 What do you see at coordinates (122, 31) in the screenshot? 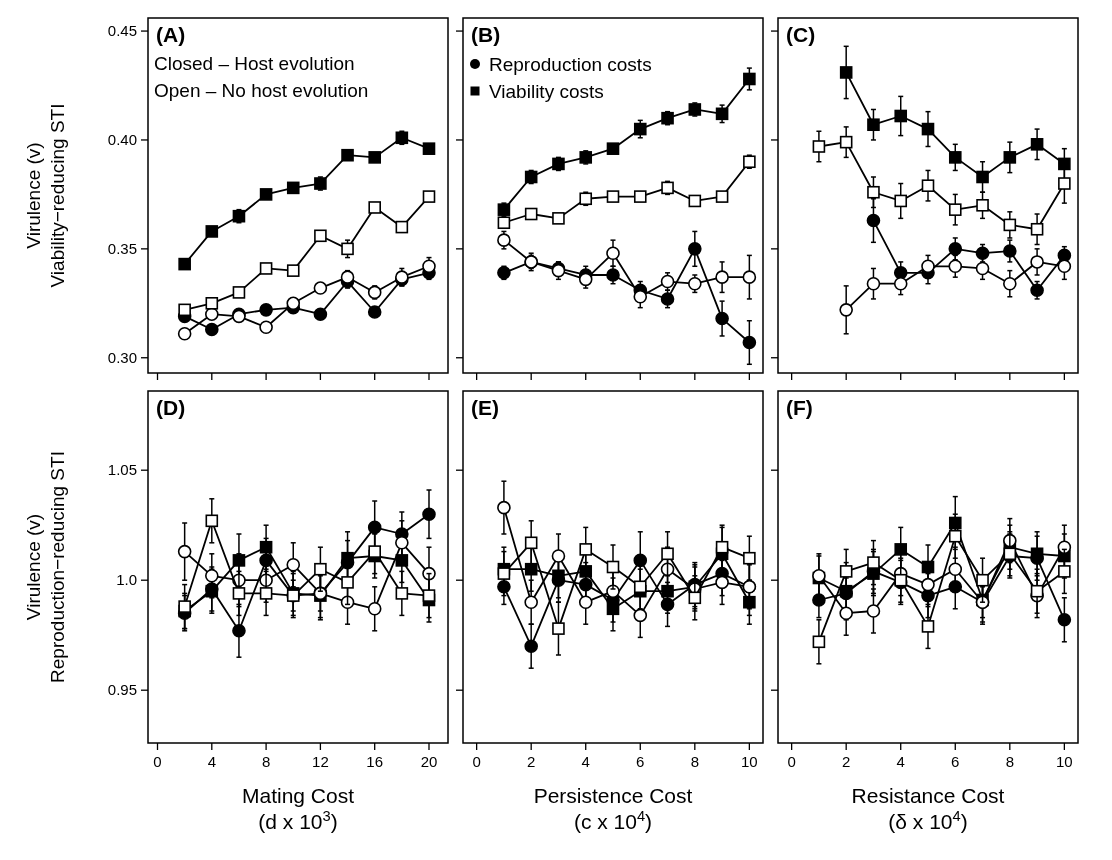
I see `y-tick-label: 0.45` at bounding box center [122, 31].